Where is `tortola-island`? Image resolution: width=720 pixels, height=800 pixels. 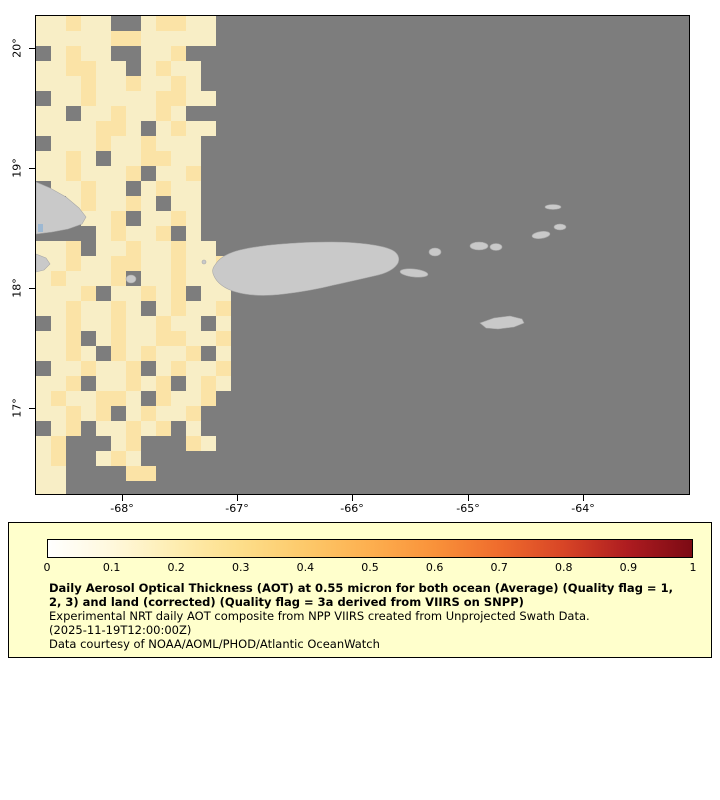
tortola-island is located at coordinates (541, 235).